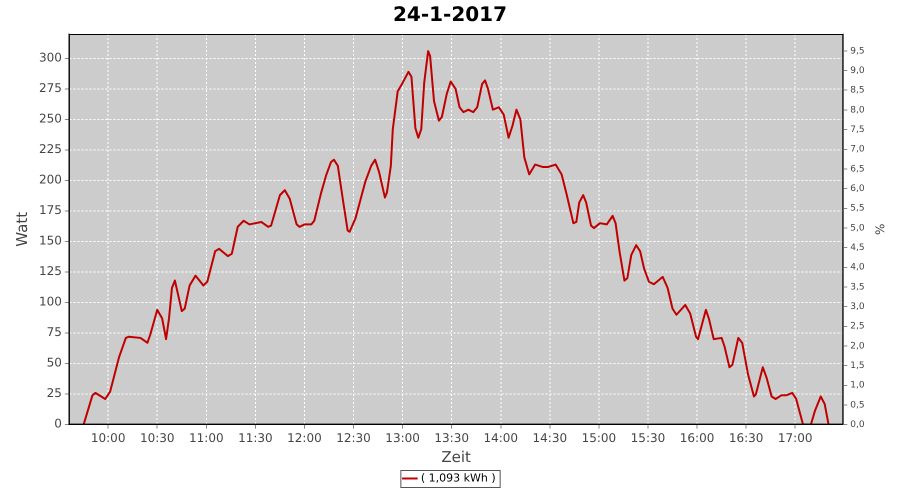  Describe the element at coordinates (450, 14) in the screenshot. I see `chart-title: 24-1-2017` at that location.